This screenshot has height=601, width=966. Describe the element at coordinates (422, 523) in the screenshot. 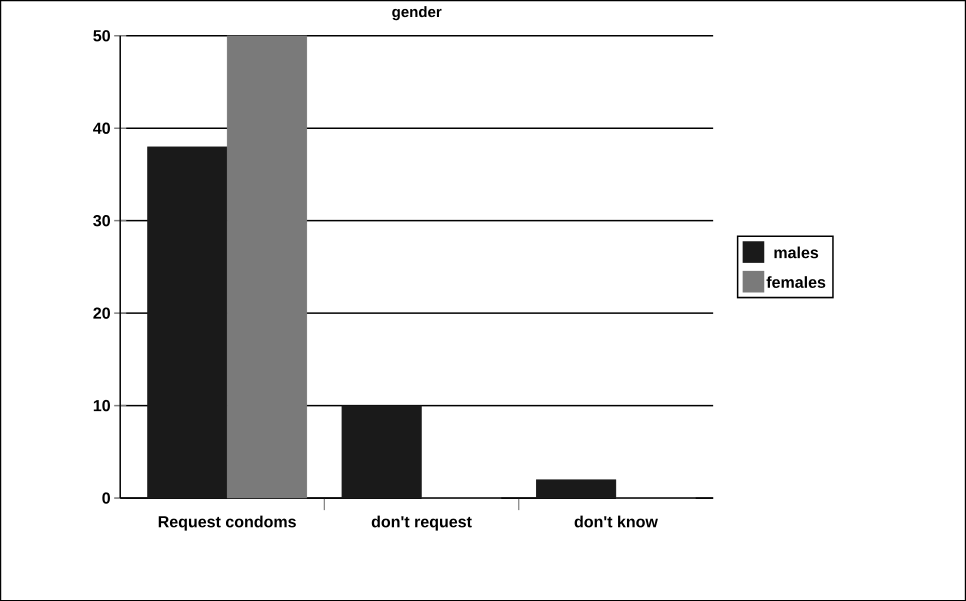

I see `x-tick-label: don't request` at that location.